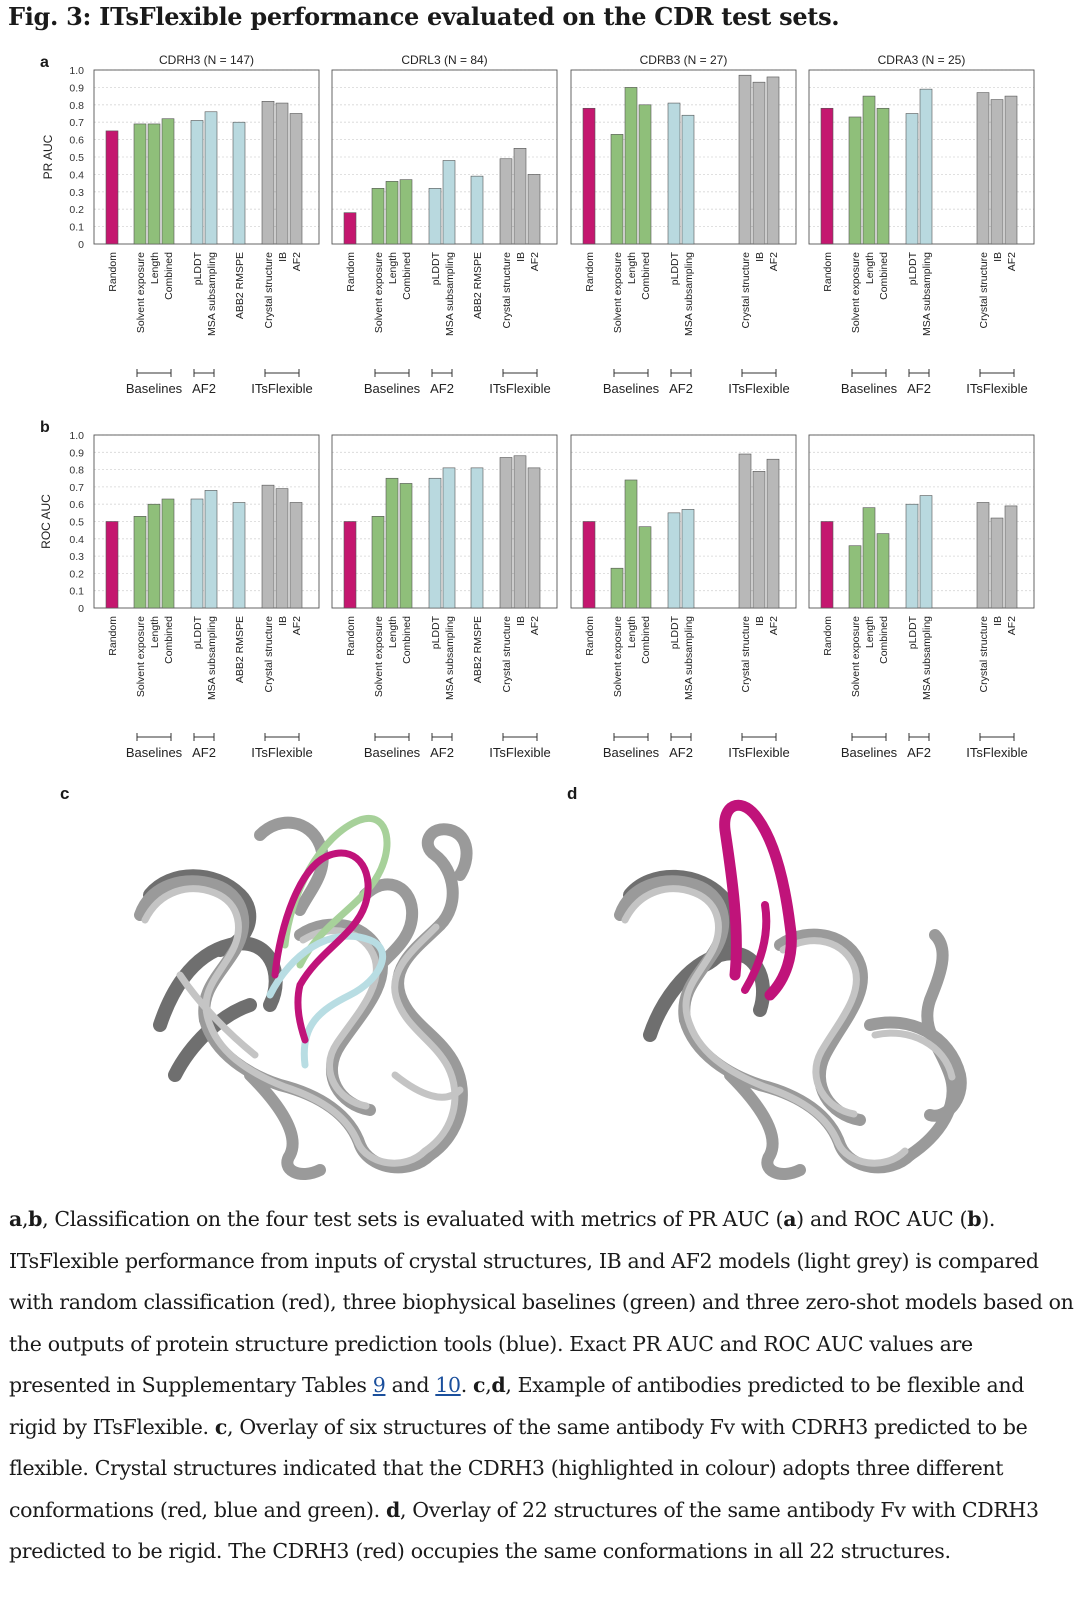 The height and width of the screenshot is (1597, 1080). What do you see at coordinates (684, 60) in the screenshot?
I see `subplot-title: CDRB3 (N = 27)` at bounding box center [684, 60].